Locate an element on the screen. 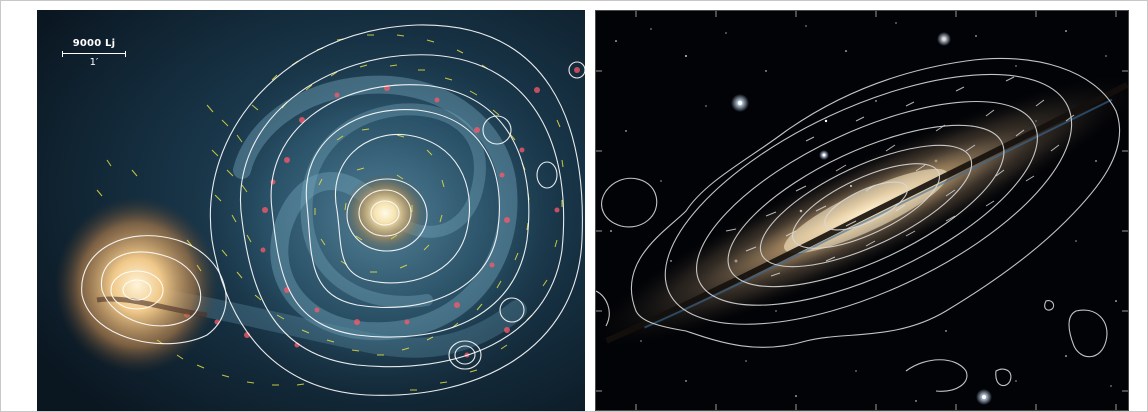 The height and width of the screenshot is (412, 1148). scale-bar: 9000 Lj 1′ is located at coordinates (94, 53).